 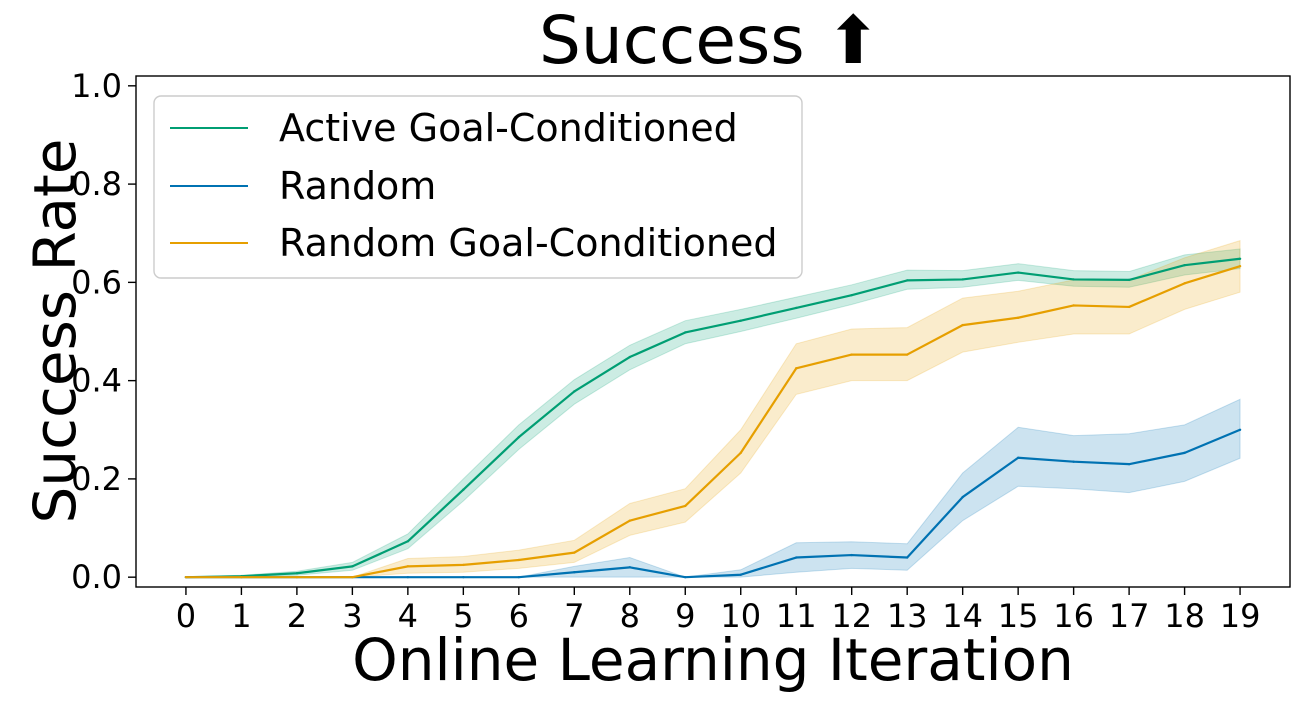 What do you see at coordinates (96, 86) in the screenshot?
I see `y-tick-label: 1.0` at bounding box center [96, 86].